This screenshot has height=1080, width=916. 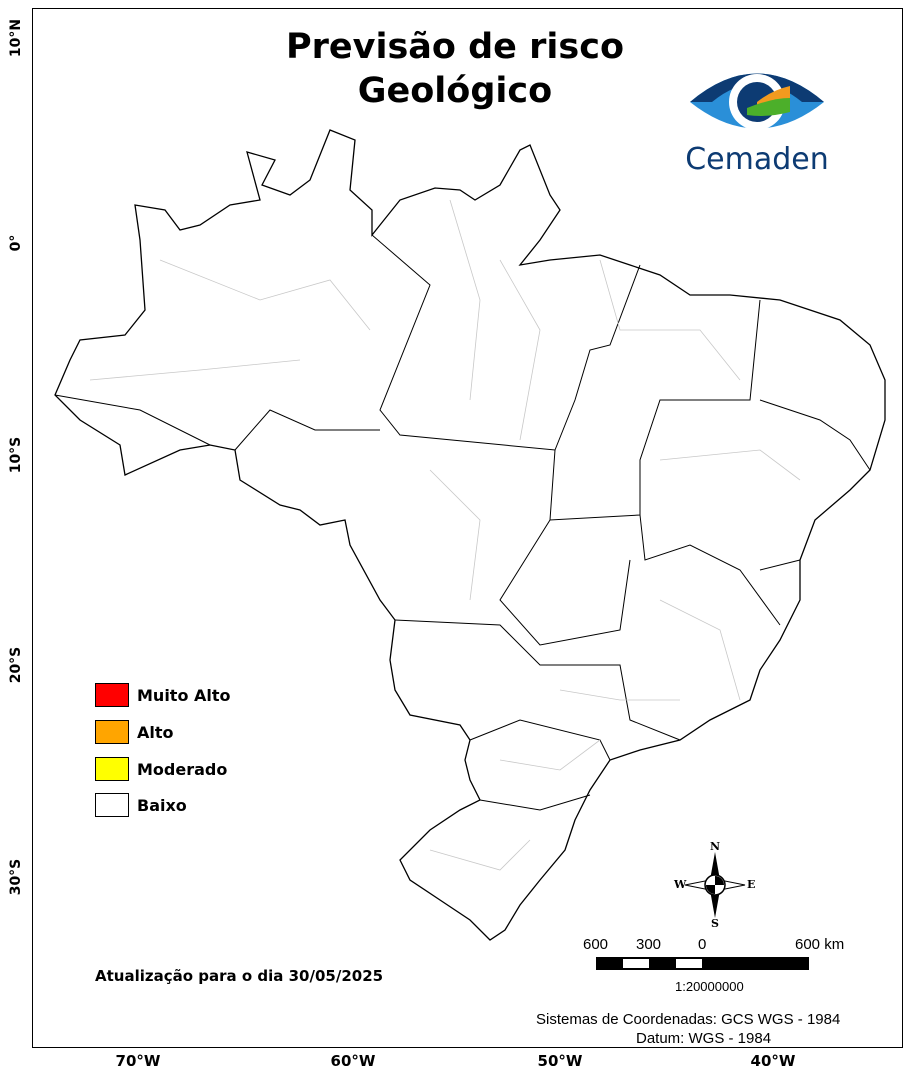 I want to click on scale-label: 0, so click(x=702, y=944).